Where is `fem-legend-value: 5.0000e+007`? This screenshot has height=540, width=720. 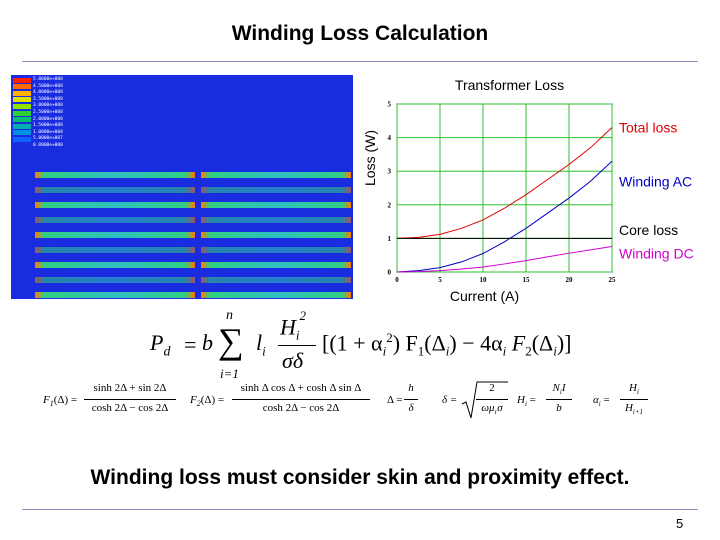 fem-legend-value: 5.0000e+007 is located at coordinates (48, 139).